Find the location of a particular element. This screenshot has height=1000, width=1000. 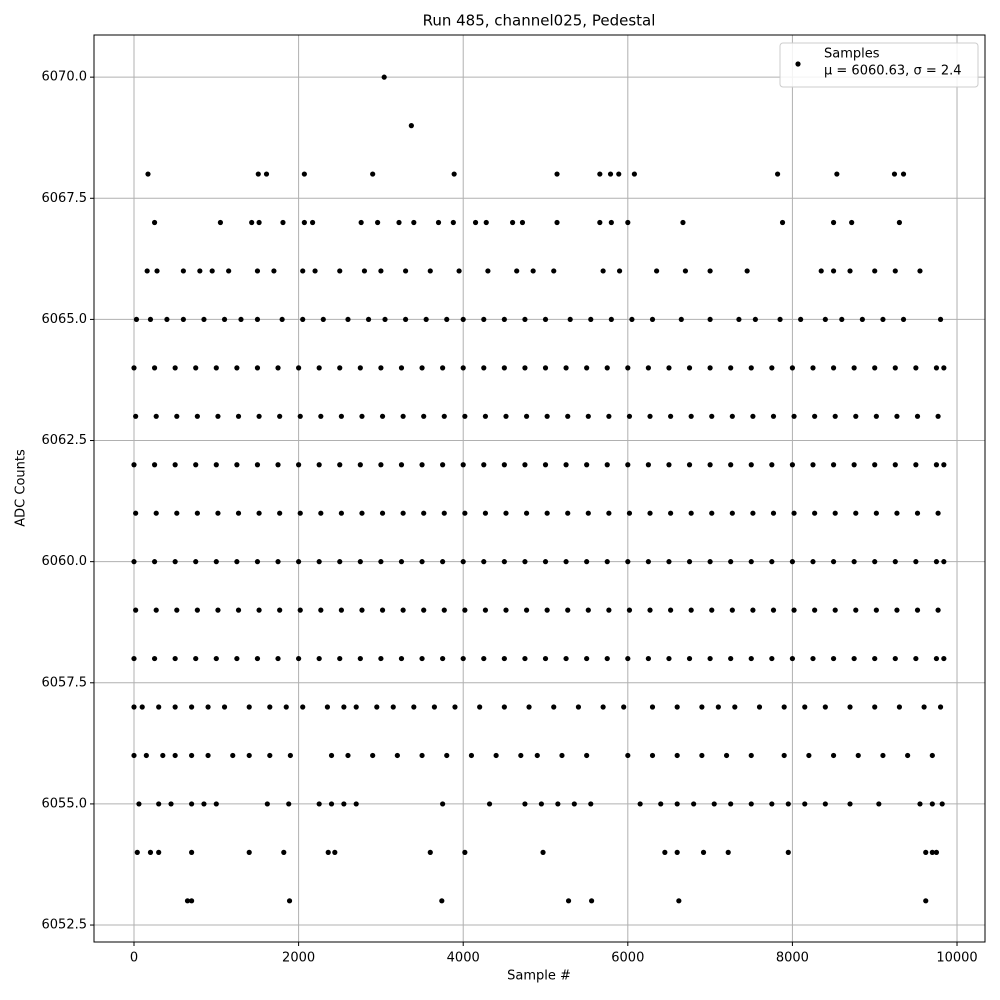

y-tick-label: 6057.5 is located at coordinates (65, 682).